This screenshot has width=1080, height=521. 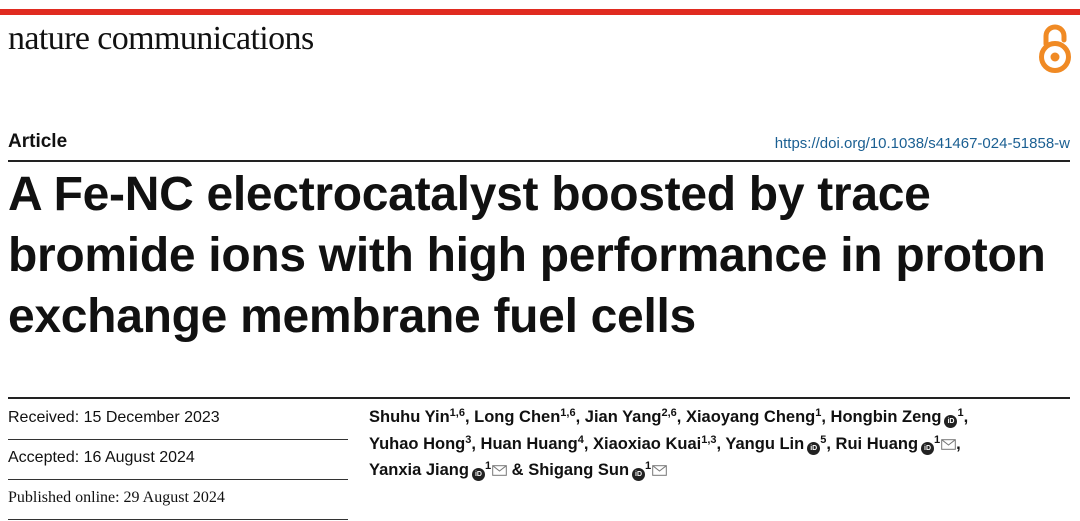 I want to click on author-item: Xiaoyang Cheng1, so click(x=753, y=417).